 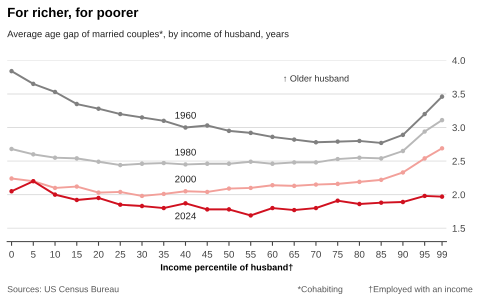 I want to click on x-tick-label: 80, so click(x=359, y=254).